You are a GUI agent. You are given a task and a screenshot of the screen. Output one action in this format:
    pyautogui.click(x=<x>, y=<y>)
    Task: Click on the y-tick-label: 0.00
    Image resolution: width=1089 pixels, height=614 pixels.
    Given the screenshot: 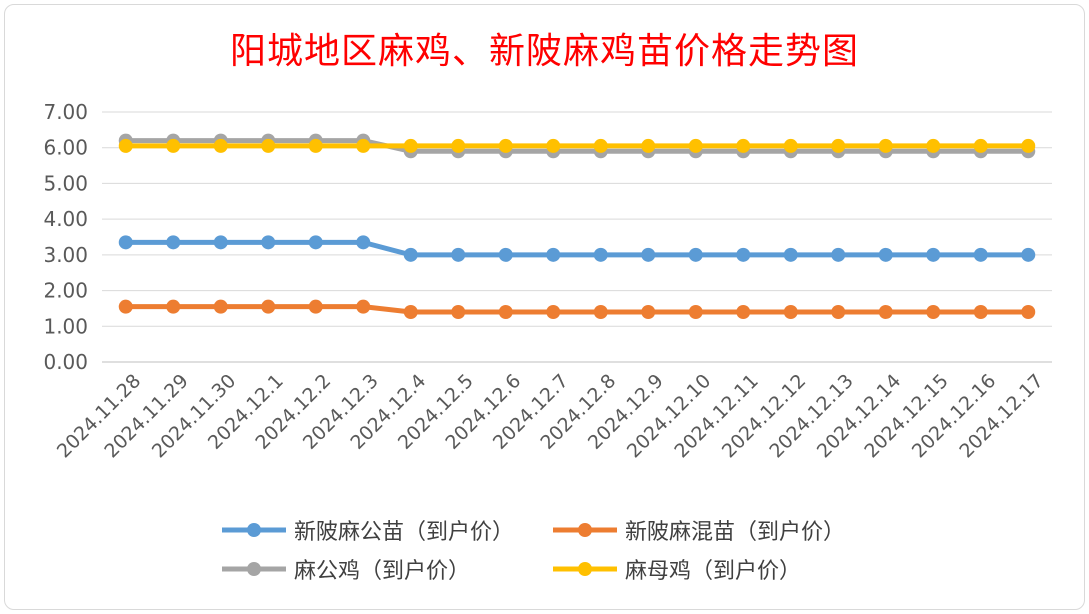 What is the action you would take?
    pyautogui.click(x=65, y=362)
    